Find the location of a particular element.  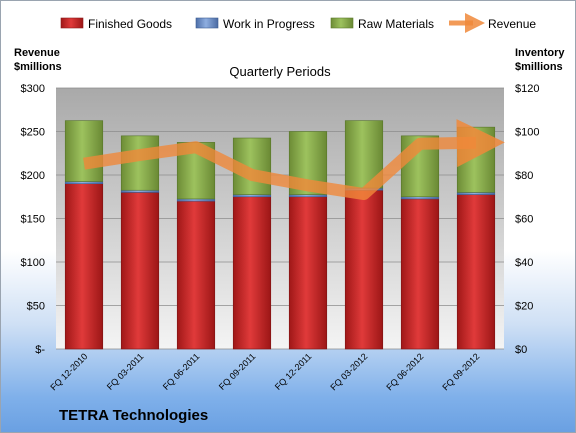

right-tick-label: $100 is located at coordinates (527, 133).